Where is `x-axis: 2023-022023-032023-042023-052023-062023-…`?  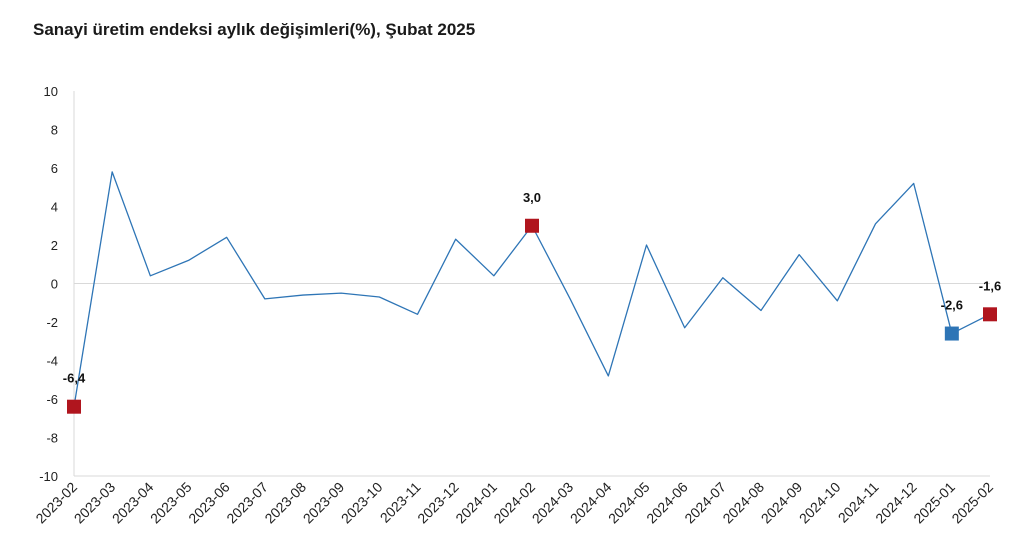 x-axis: 2023-022023-032023-042023-052023-062023-… is located at coordinates (514, 501).